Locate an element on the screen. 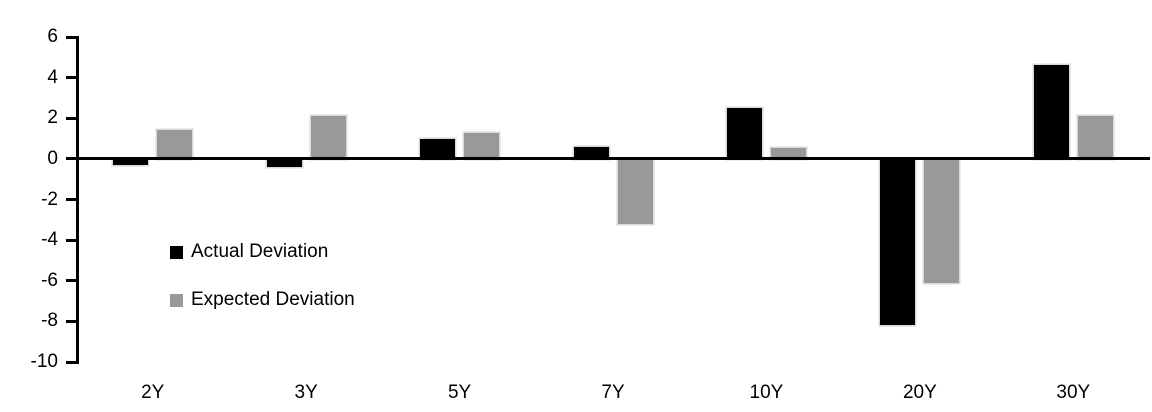 The width and height of the screenshot is (1152, 412). y-tick-label: 2 is located at coordinates (52, 118).